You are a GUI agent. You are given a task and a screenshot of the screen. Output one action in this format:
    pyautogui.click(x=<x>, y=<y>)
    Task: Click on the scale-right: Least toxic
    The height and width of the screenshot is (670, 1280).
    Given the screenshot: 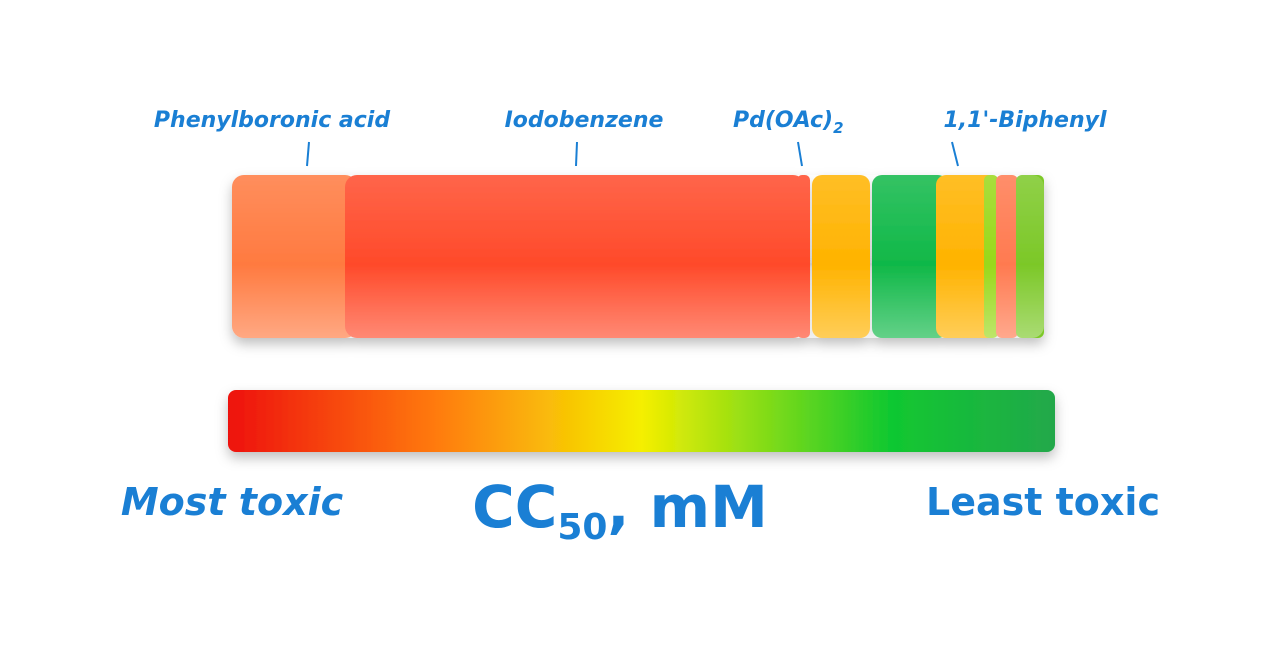 What is the action you would take?
    pyautogui.click(x=1043, y=502)
    